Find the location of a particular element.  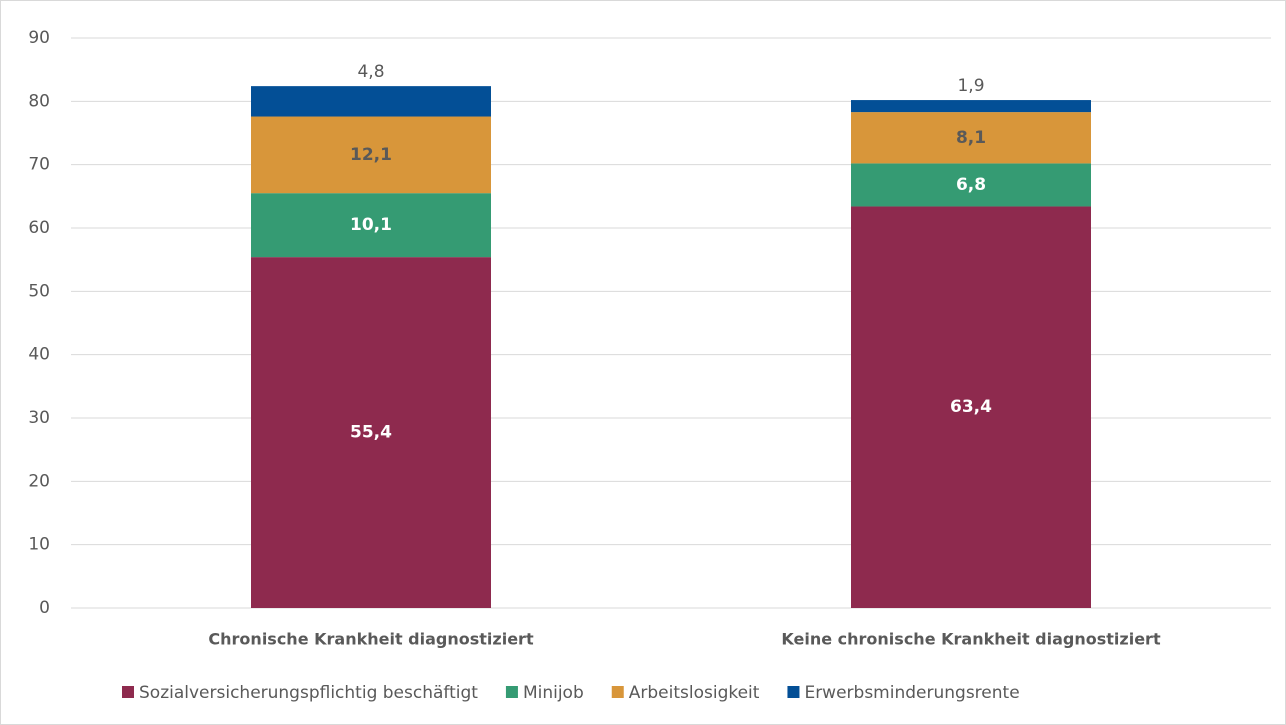

data-label: 63,4 is located at coordinates (971, 407).